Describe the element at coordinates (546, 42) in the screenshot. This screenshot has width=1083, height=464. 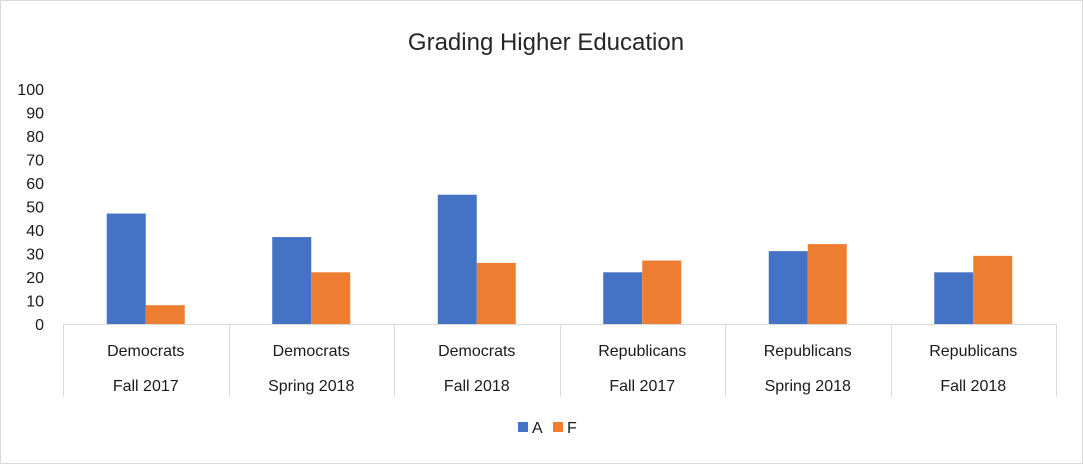
I see `chart-title: Grading Higher Education` at that location.